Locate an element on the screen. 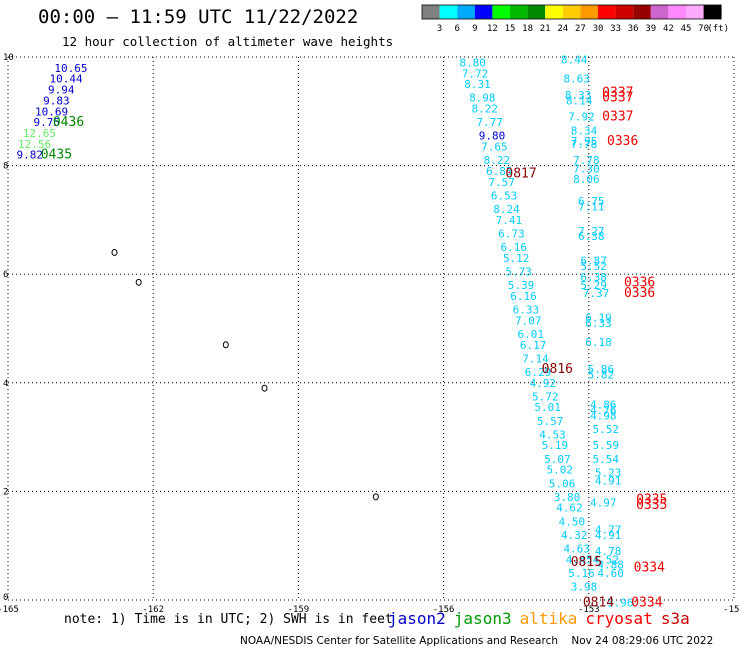 The image size is (740, 650). wave-height-value: 8.31 is located at coordinates (477, 84).